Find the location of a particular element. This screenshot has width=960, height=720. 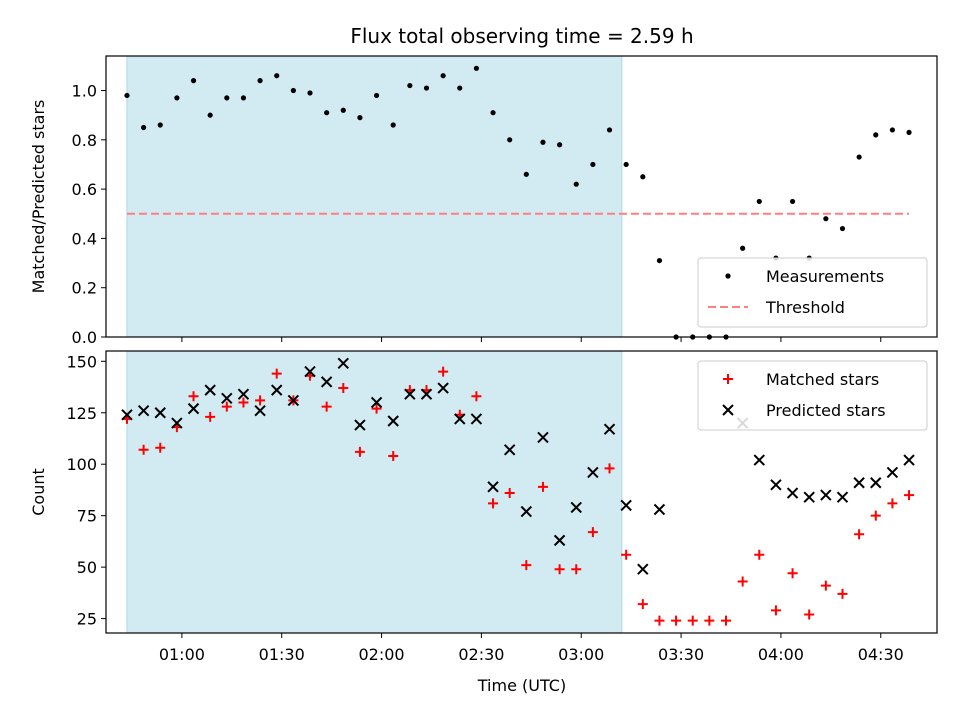

y-tick-label: 0.4 is located at coordinates (84, 238).